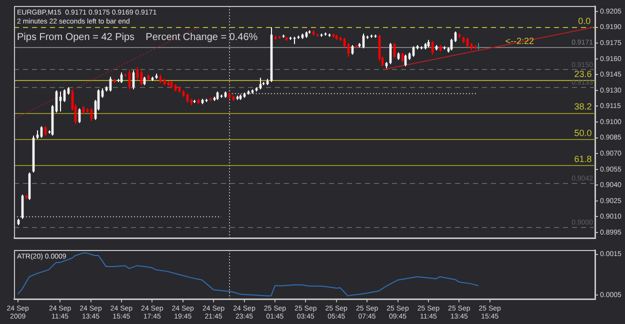 This screenshot has height=324, width=625. Describe the element at coordinates (584, 21) in the screenshot. I see `annotation: 0.0` at that location.